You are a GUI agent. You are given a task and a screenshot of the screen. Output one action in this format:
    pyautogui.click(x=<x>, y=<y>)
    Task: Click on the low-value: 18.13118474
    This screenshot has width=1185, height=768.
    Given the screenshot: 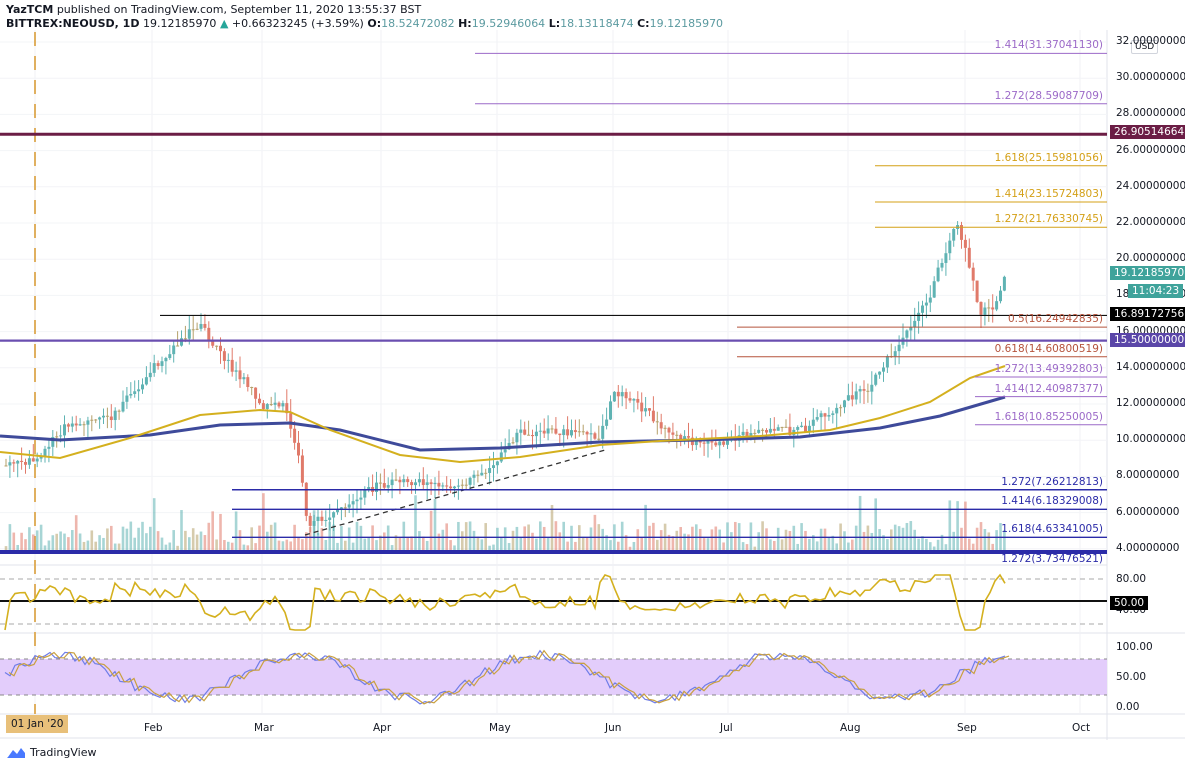 What is the action you would take?
    pyautogui.click(x=597, y=23)
    